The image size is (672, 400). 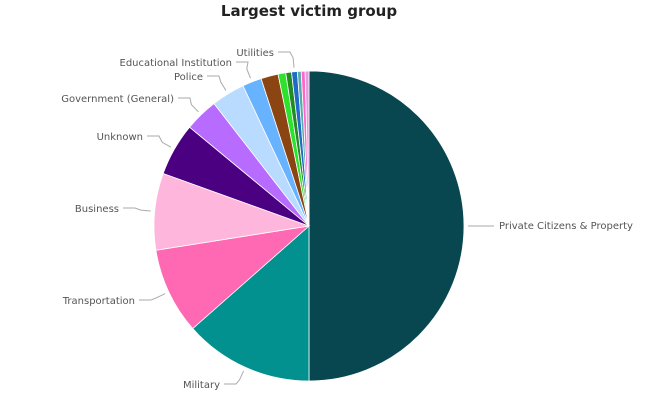 What do you see at coordinates (98, 301) in the screenshot?
I see `slice-label: Transportation` at bounding box center [98, 301].